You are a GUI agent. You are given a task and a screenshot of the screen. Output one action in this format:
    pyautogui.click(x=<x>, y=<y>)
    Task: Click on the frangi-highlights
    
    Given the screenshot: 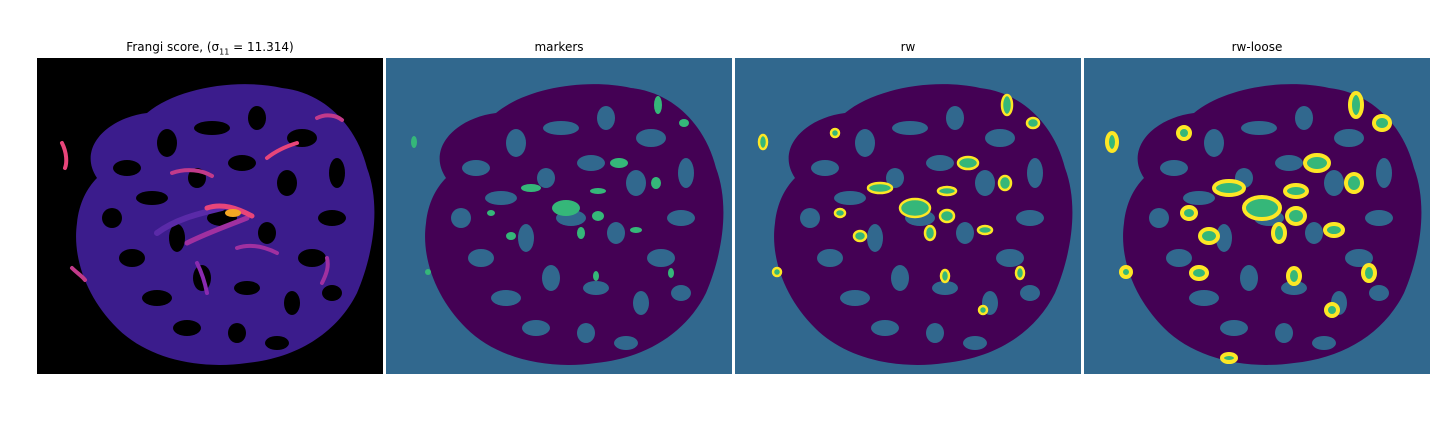 What is the action you would take?
    pyautogui.click(x=202, y=204)
    